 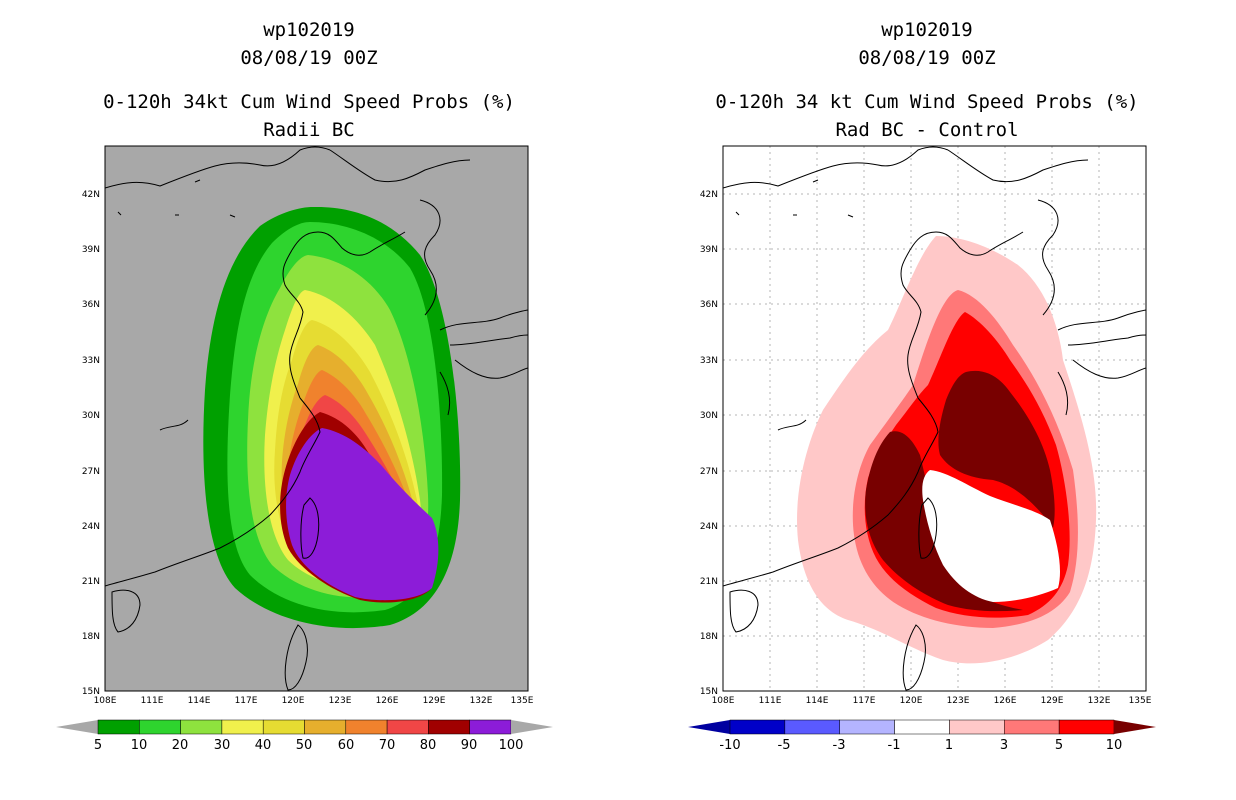 I want to click on lon-label: 132E, so click(x=1099, y=701).